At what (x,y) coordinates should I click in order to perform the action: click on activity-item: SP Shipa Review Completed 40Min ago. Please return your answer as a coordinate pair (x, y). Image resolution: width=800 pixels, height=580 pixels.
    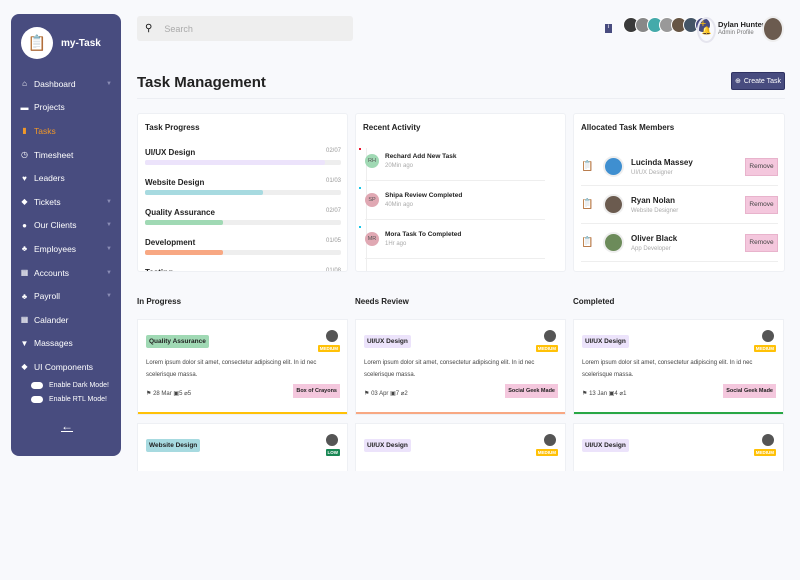
    Looking at the image, I should click on (452, 200).